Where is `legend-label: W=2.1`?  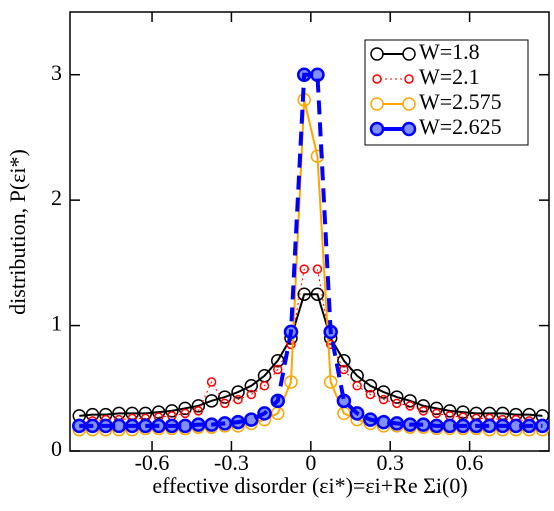 legend-label: W=2.1 is located at coordinates (449, 76).